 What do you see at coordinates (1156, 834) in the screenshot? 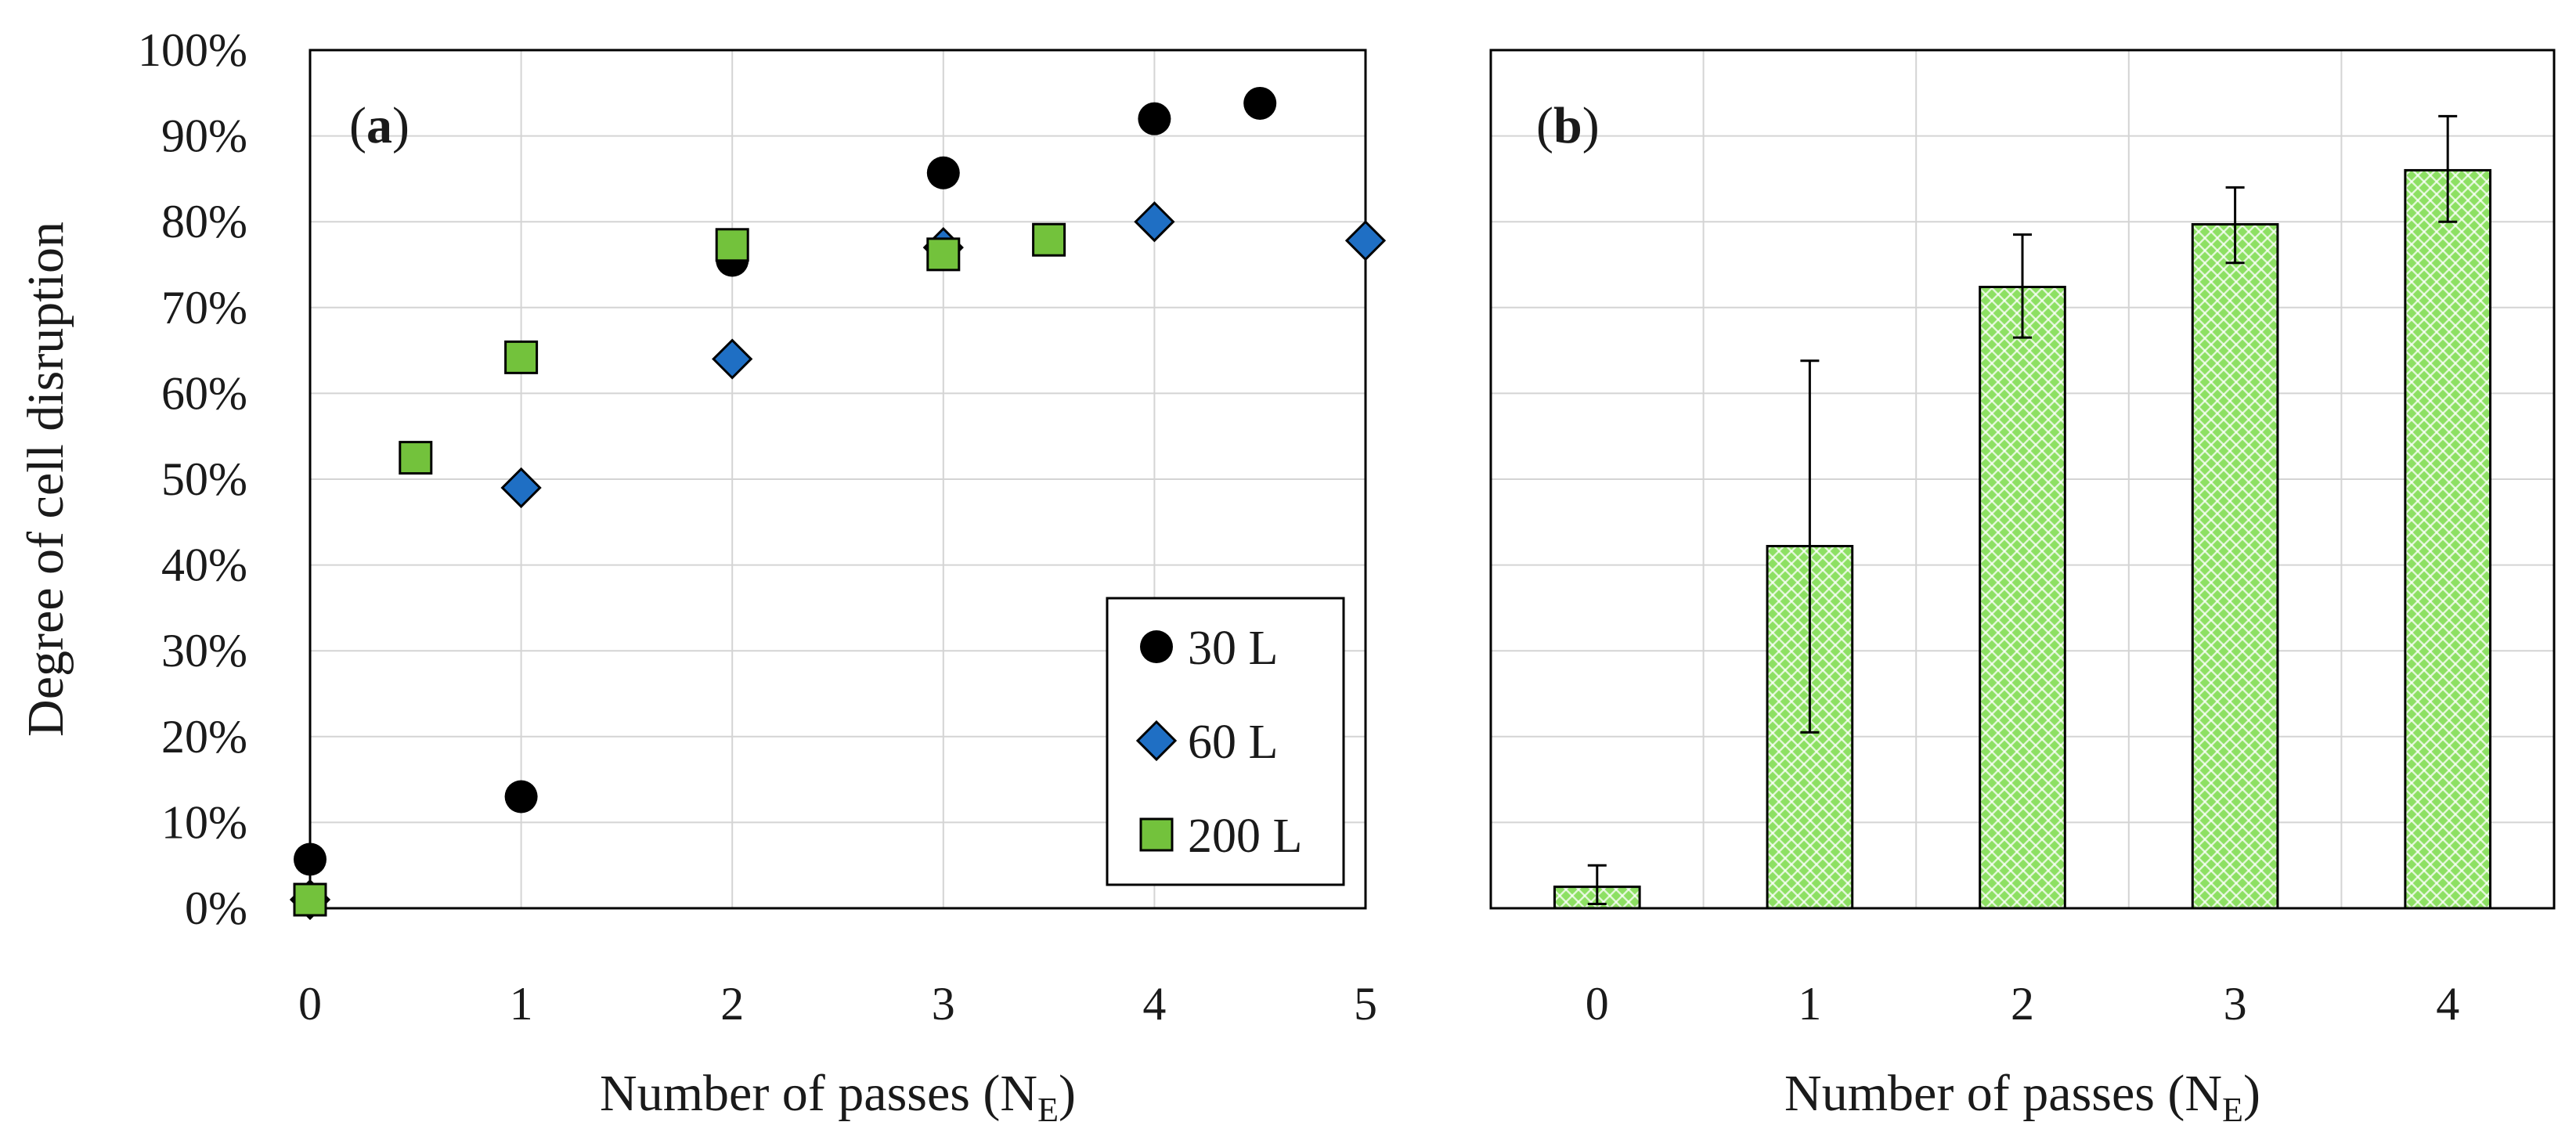
I see `legend-marker-200l` at bounding box center [1156, 834].